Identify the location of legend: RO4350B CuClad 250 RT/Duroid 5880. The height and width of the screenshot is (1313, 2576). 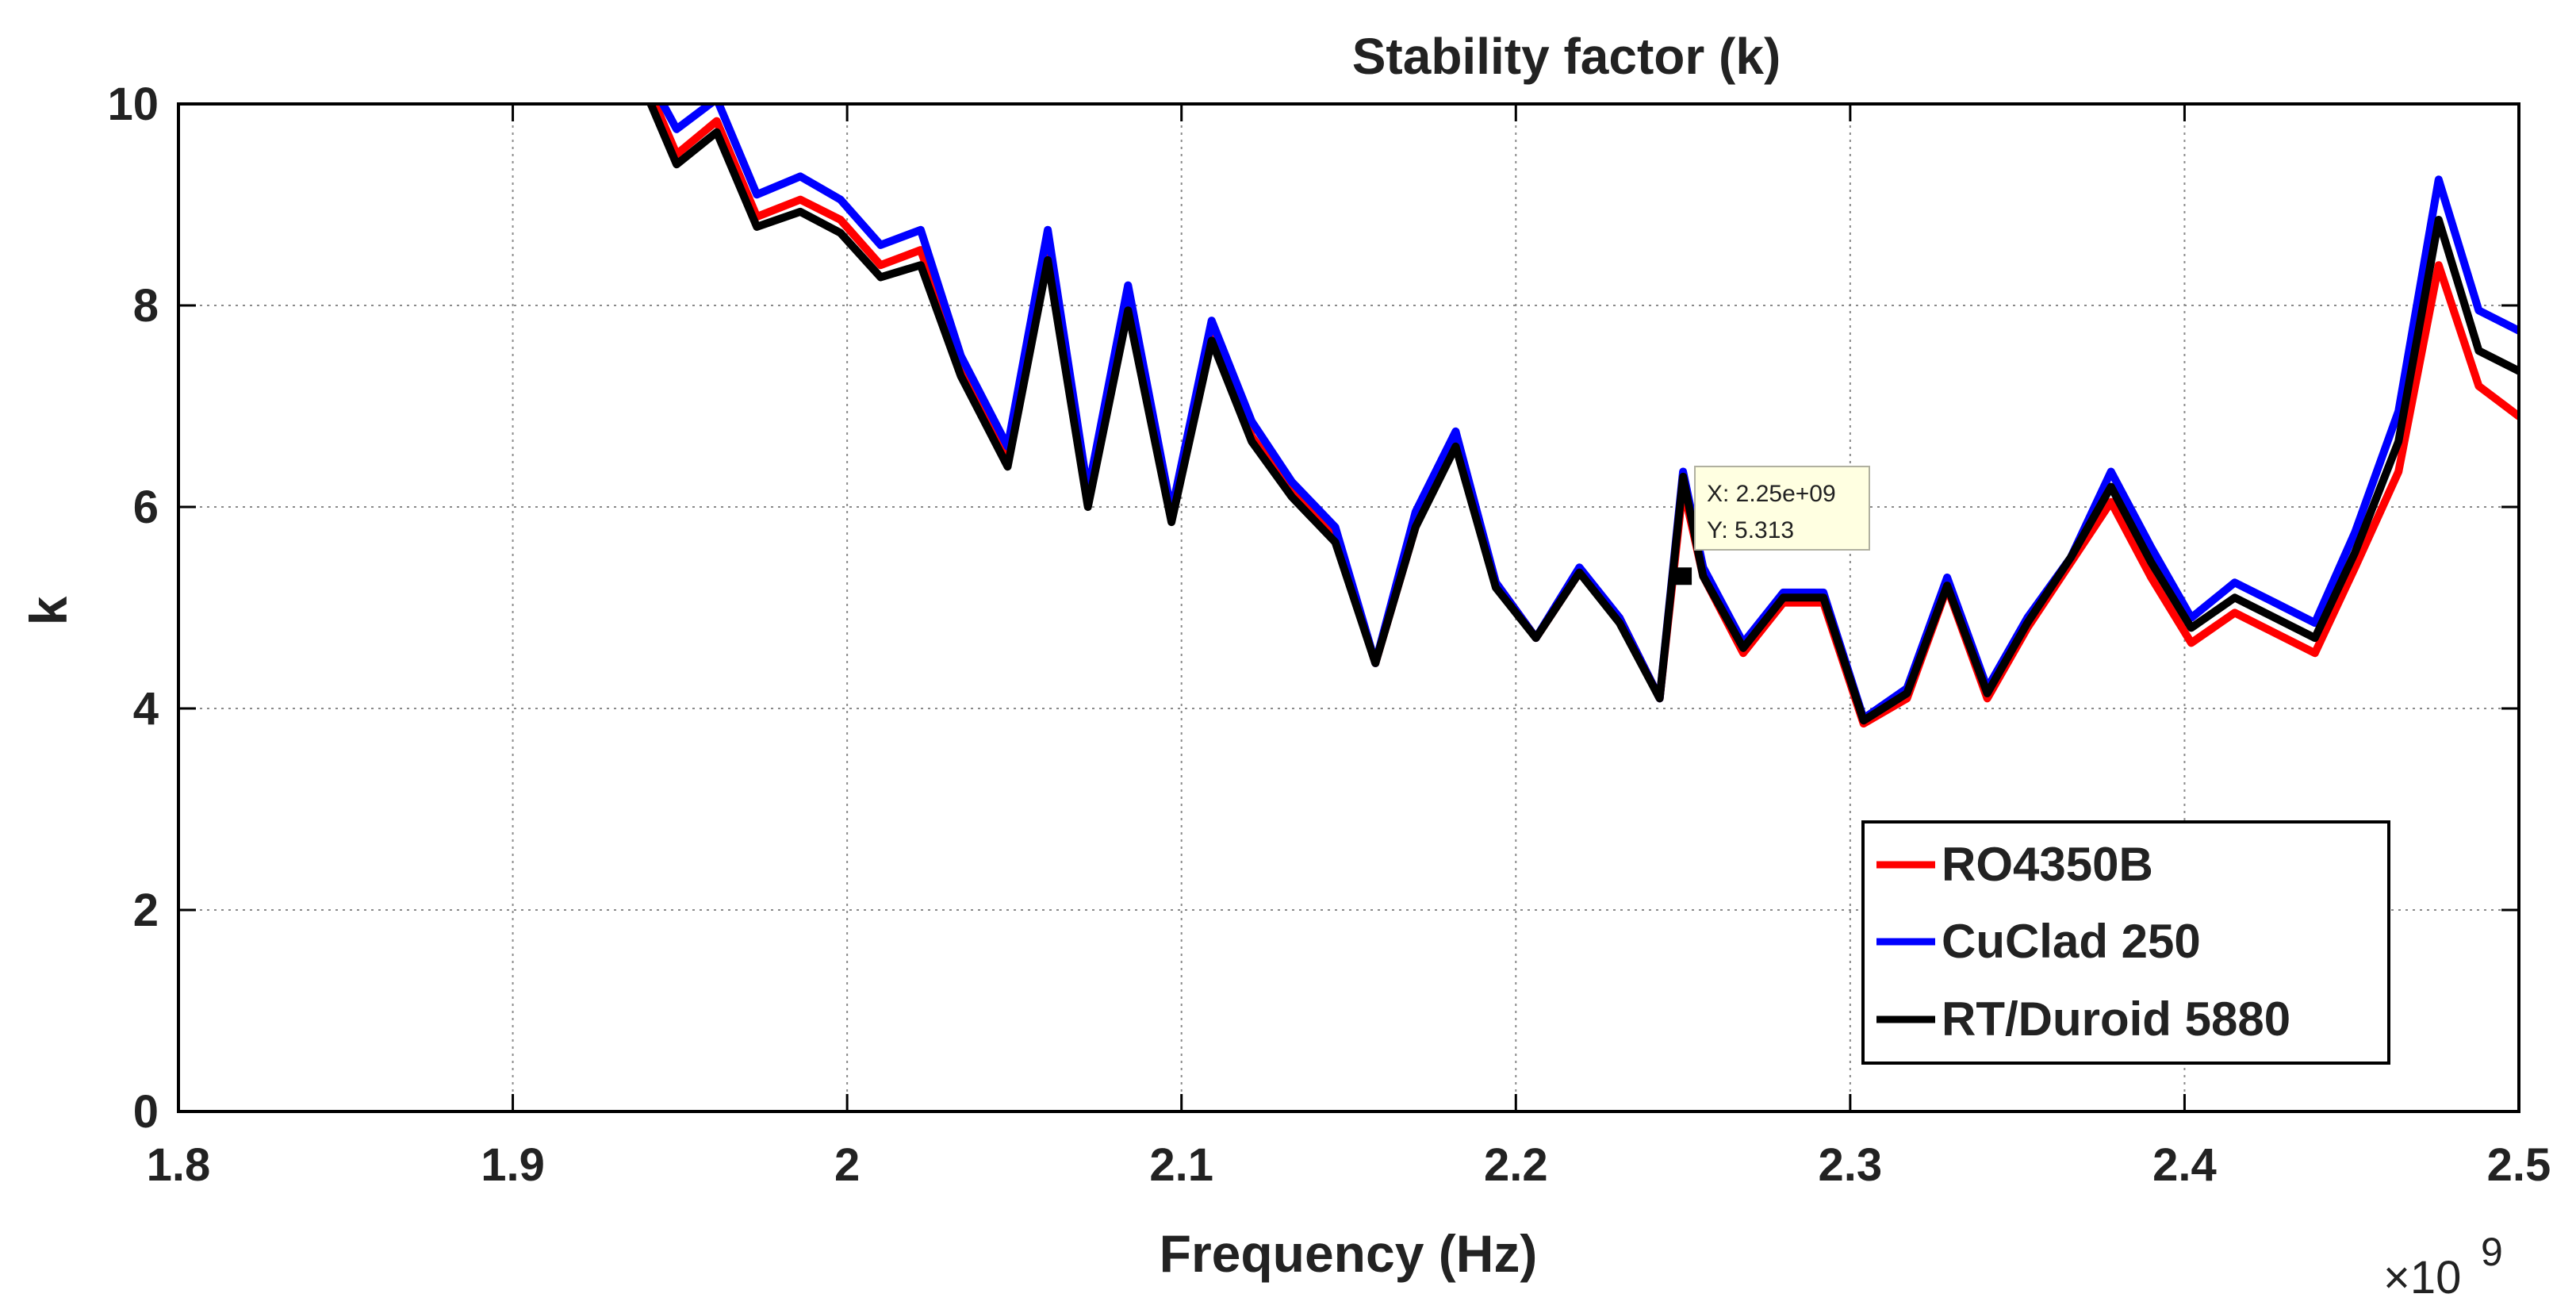
(2126, 943).